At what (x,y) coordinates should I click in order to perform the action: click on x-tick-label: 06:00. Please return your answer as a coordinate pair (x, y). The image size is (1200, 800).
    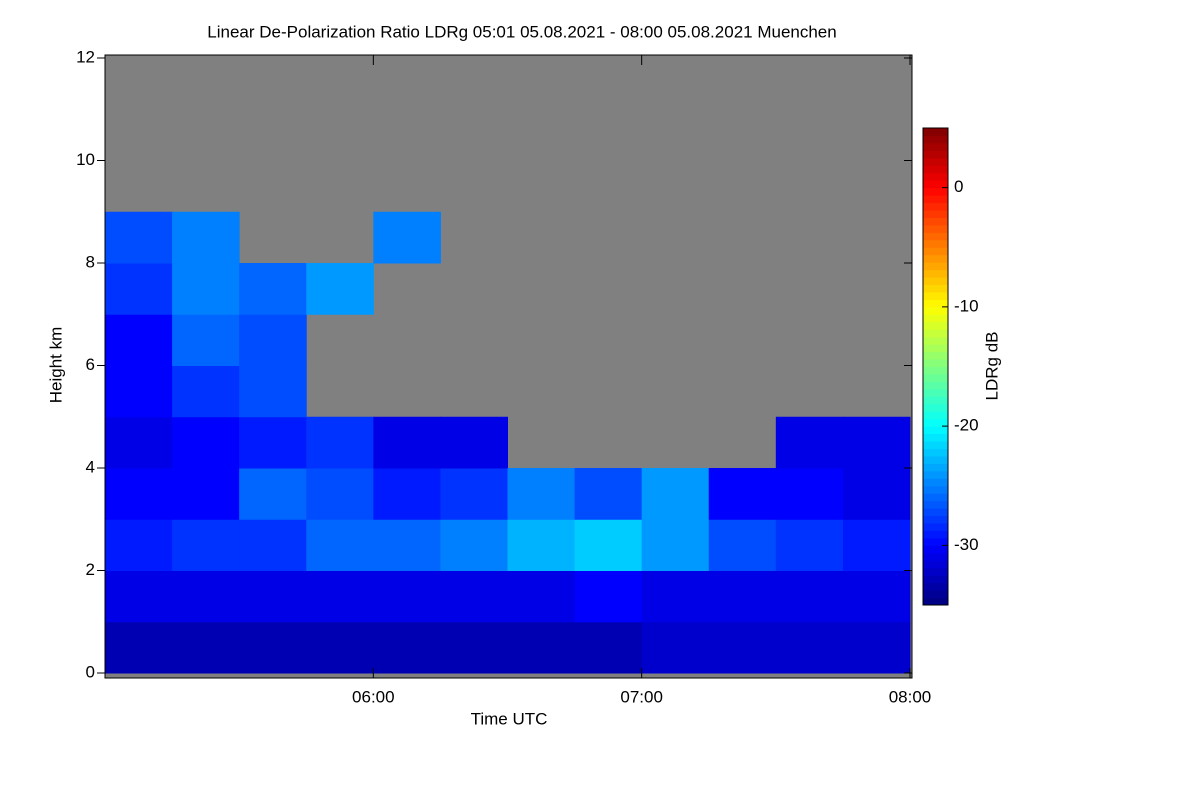
    Looking at the image, I should click on (373, 696).